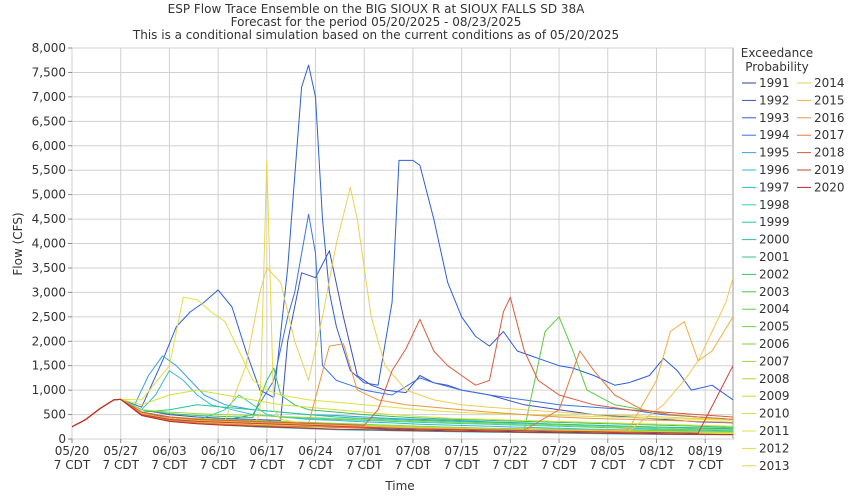 The image size is (850, 500). What do you see at coordinates (774, 344) in the screenshot?
I see `legend-item-2006: 2006` at bounding box center [774, 344].